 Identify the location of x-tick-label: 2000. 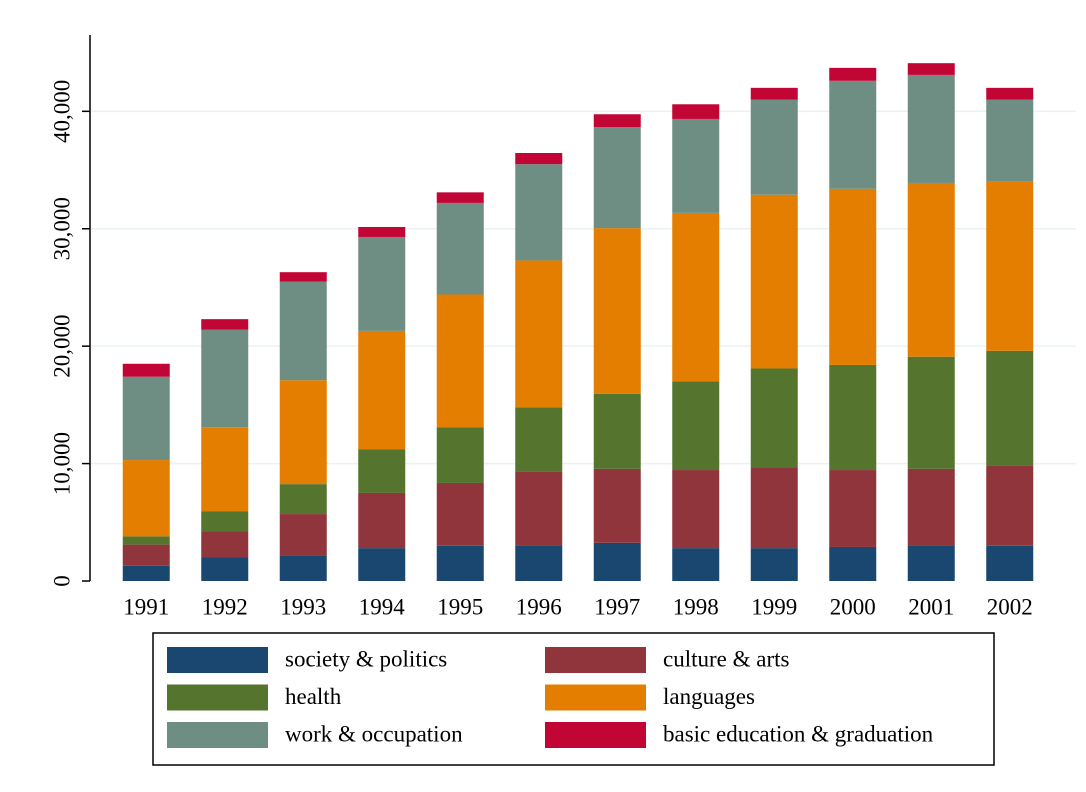
(853, 606).